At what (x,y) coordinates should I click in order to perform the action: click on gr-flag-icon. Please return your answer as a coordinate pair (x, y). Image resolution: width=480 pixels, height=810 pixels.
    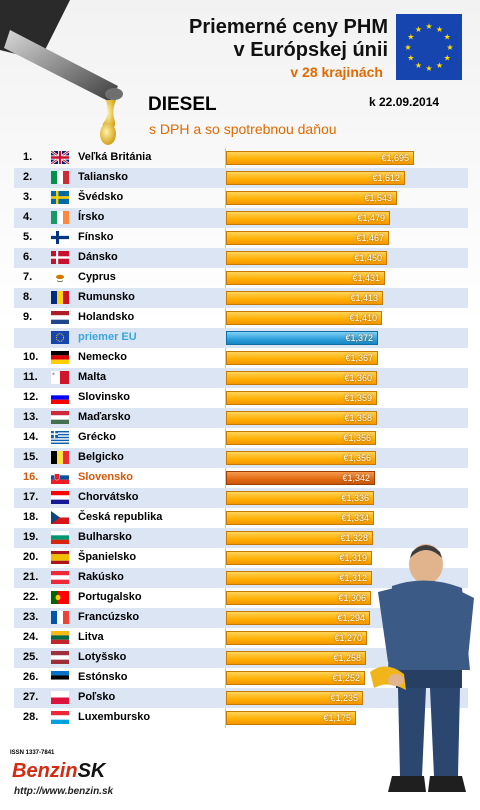
    Looking at the image, I should click on (60, 437).